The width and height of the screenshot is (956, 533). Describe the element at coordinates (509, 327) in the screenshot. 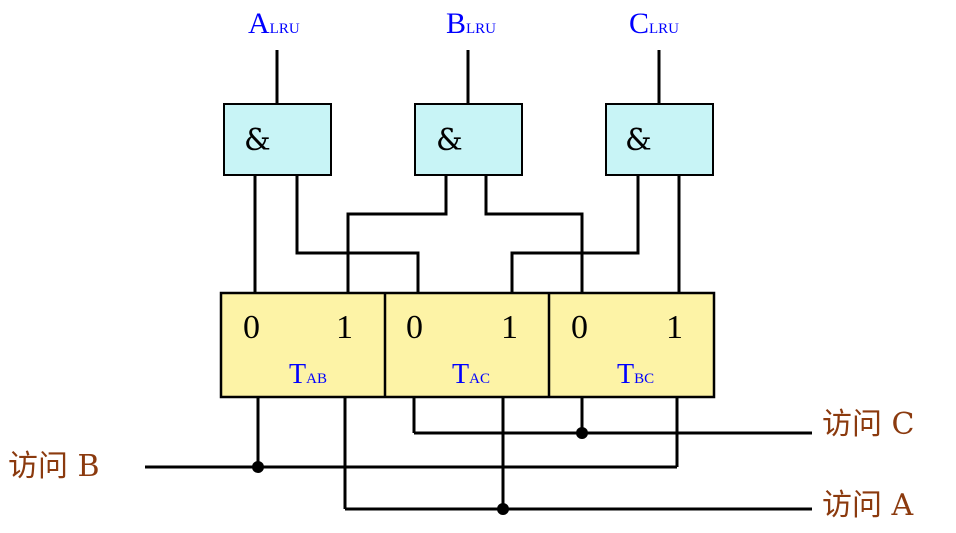

I see `tac-bit-1: 1` at that location.